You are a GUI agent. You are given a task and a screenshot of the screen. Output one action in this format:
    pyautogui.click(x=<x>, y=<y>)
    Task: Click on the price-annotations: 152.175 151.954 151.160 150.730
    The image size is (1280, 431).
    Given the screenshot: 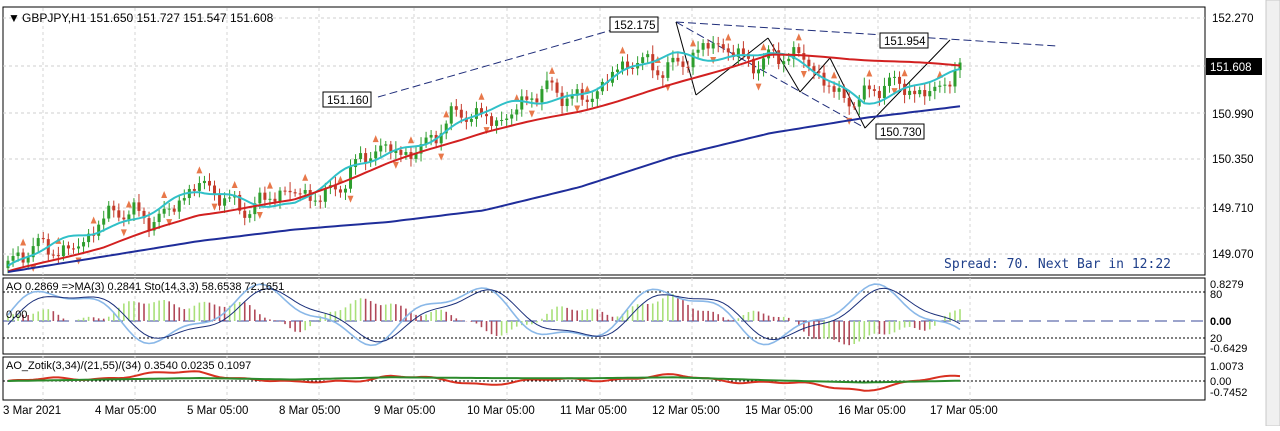 What is the action you would take?
    pyautogui.click(x=625, y=78)
    